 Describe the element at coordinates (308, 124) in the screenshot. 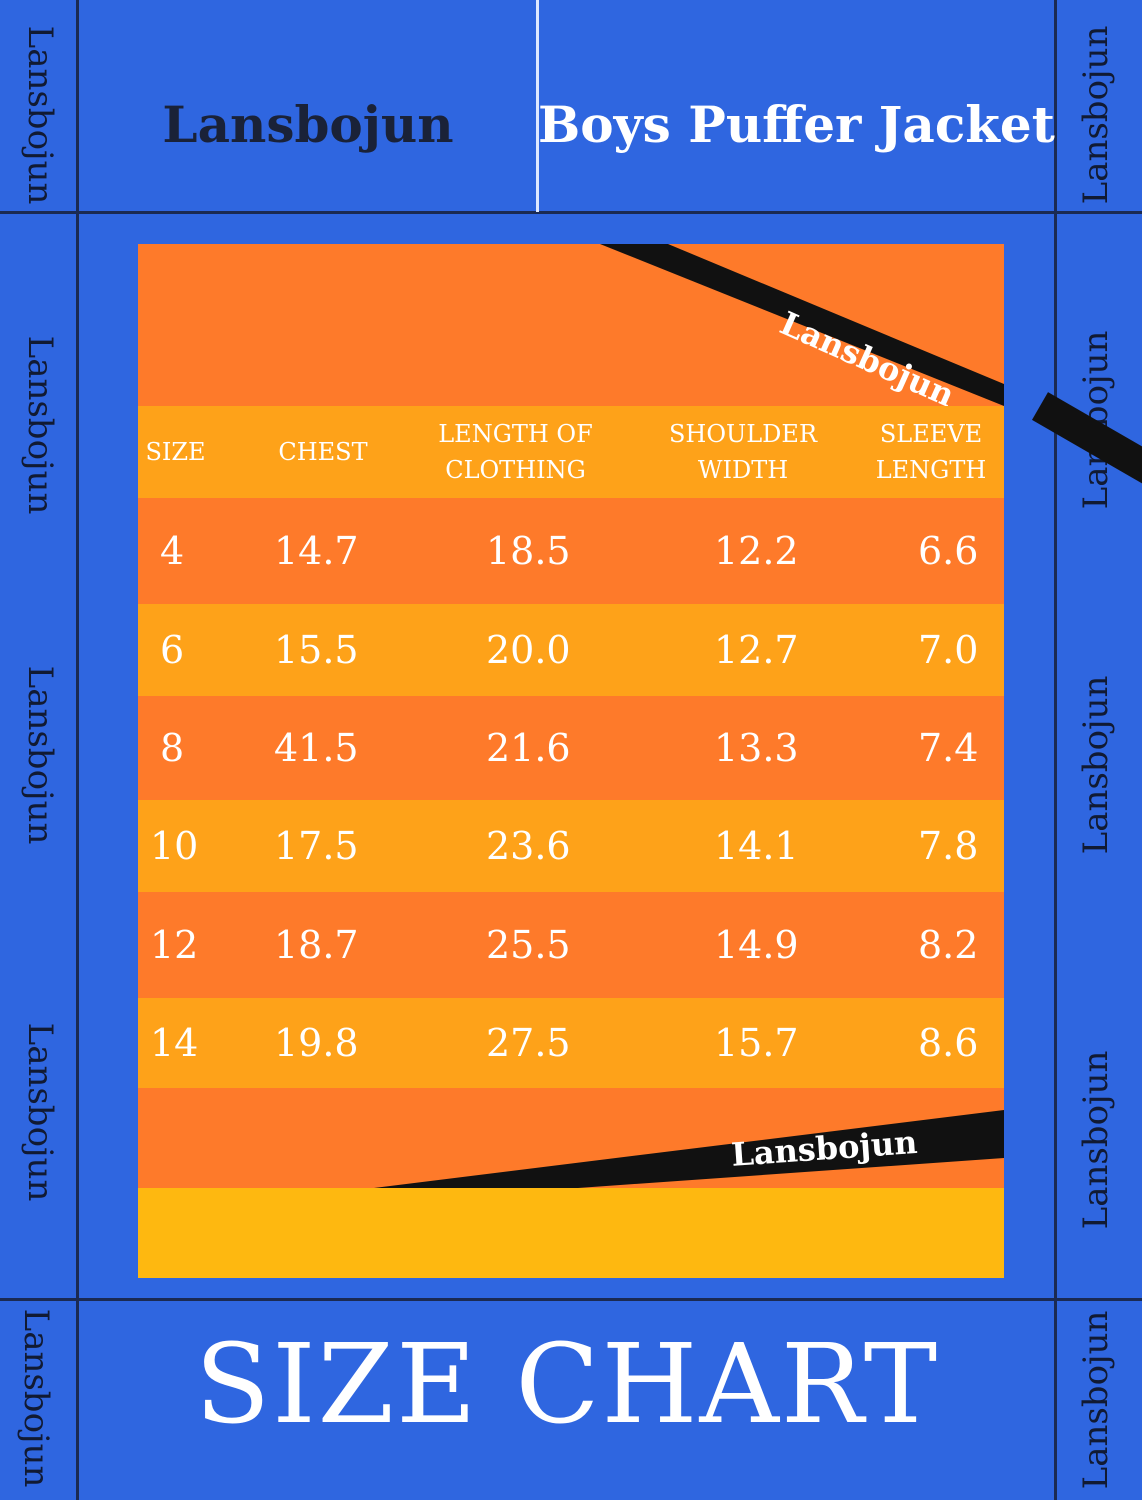

I see `brand-title: Lansbojun` at that location.